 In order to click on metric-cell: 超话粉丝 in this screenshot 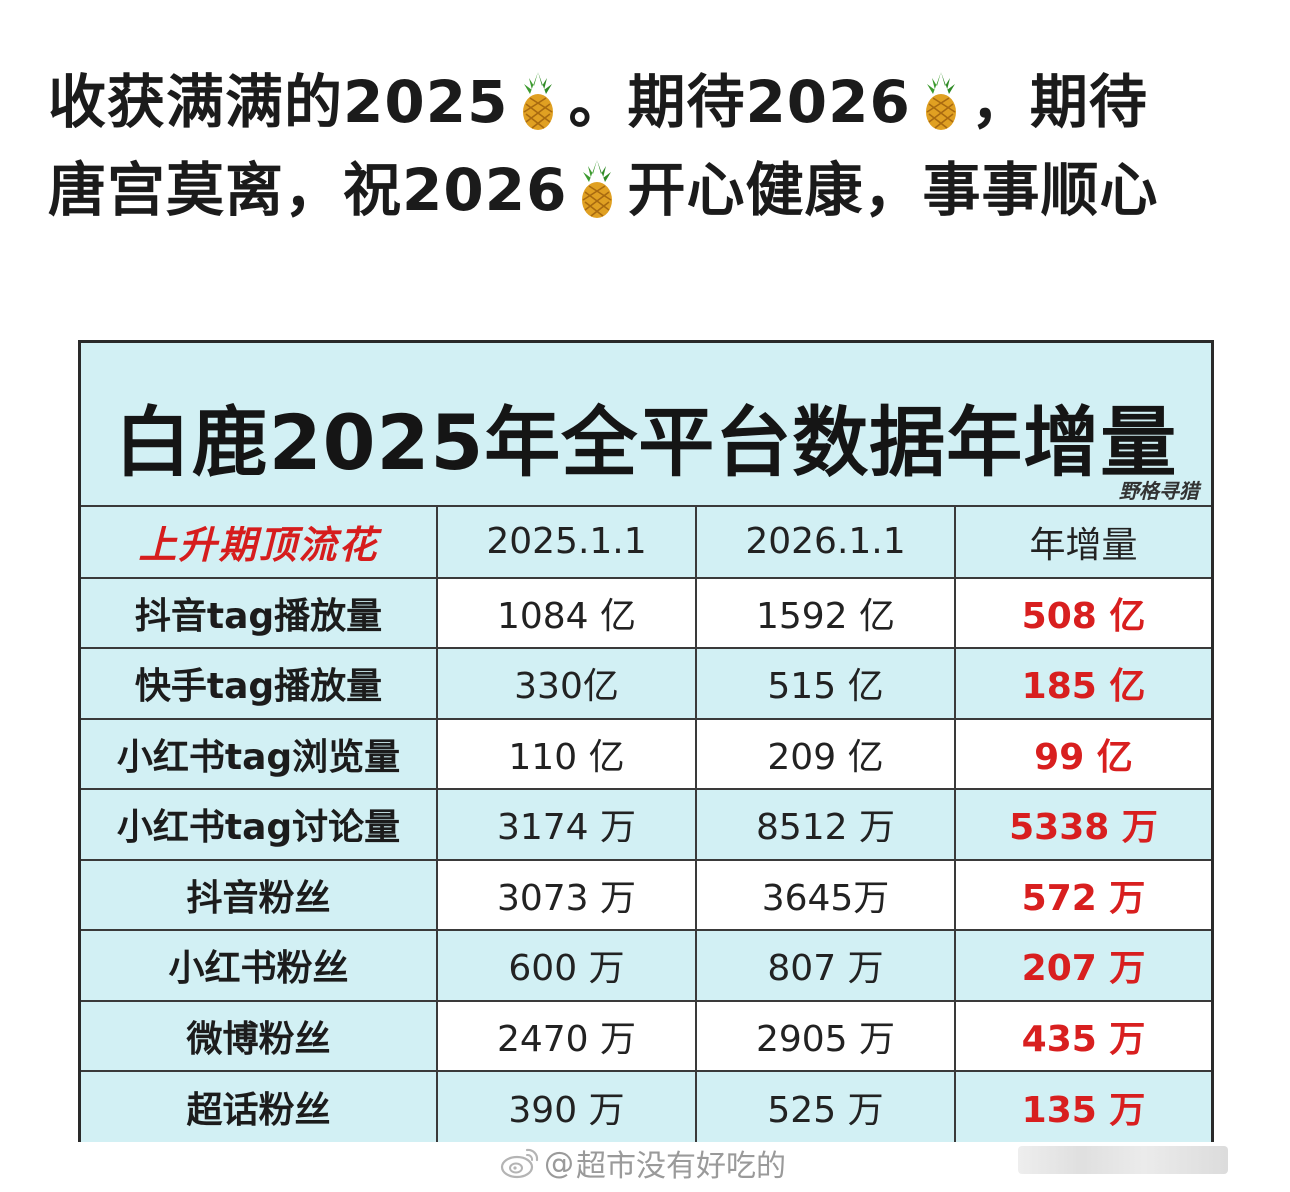, I will do `click(259, 1106)`.